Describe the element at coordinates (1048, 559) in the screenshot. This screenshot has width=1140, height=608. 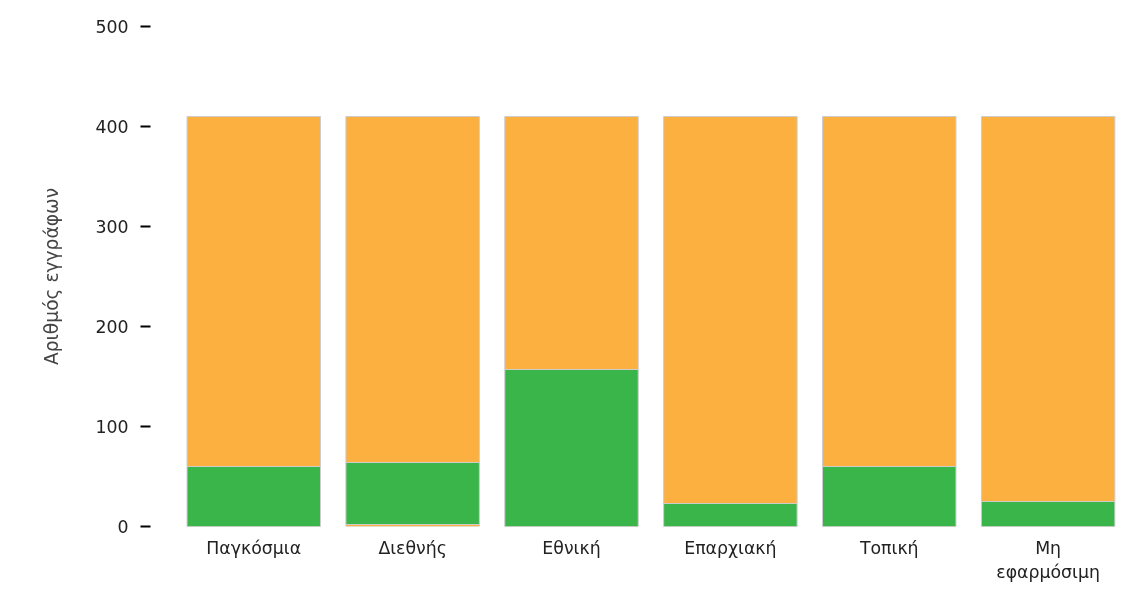
I see `x-tick-label: Μη εφαρμόσιμη` at that location.